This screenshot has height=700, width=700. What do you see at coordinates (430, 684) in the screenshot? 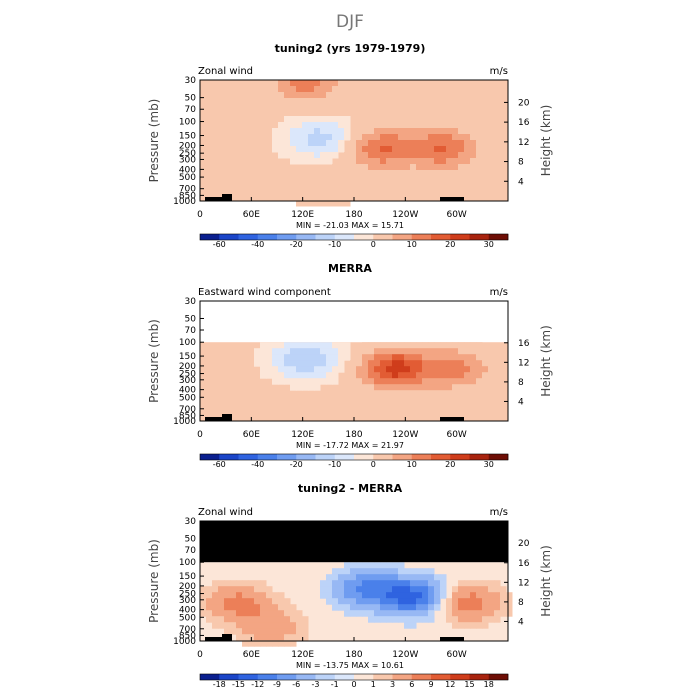
I see `colorbar-label: 9` at bounding box center [430, 684].